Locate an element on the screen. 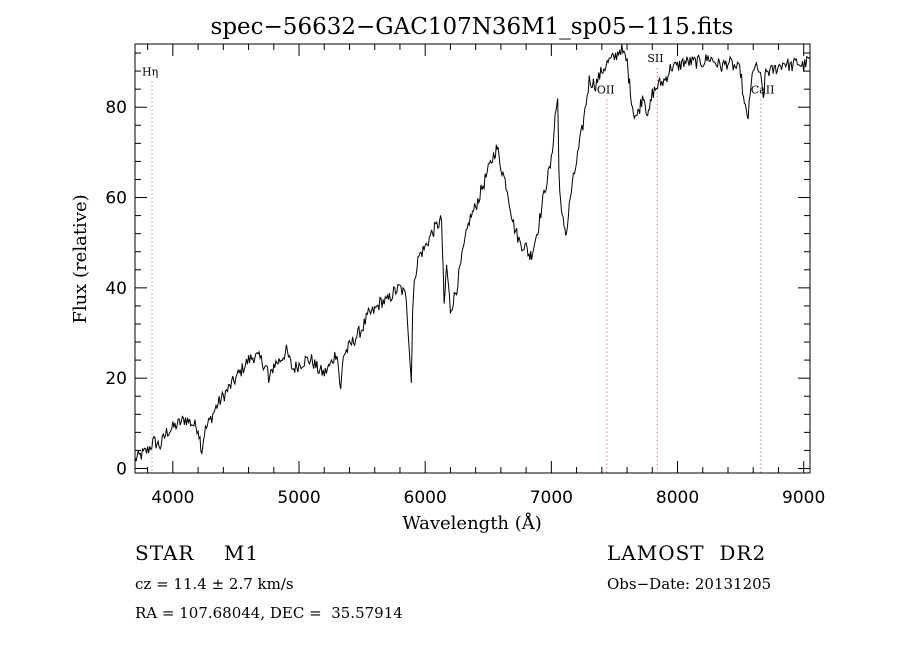 This screenshot has height=650, width=900. y-tick-label: 0 is located at coordinates (121, 469).